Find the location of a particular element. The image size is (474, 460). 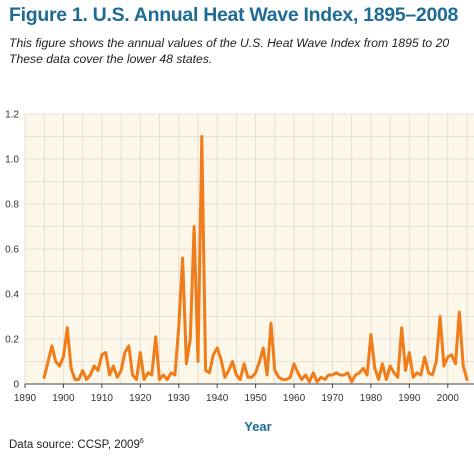

data-source-text: Data source: CCSP, 2009 is located at coordinates (74, 444).